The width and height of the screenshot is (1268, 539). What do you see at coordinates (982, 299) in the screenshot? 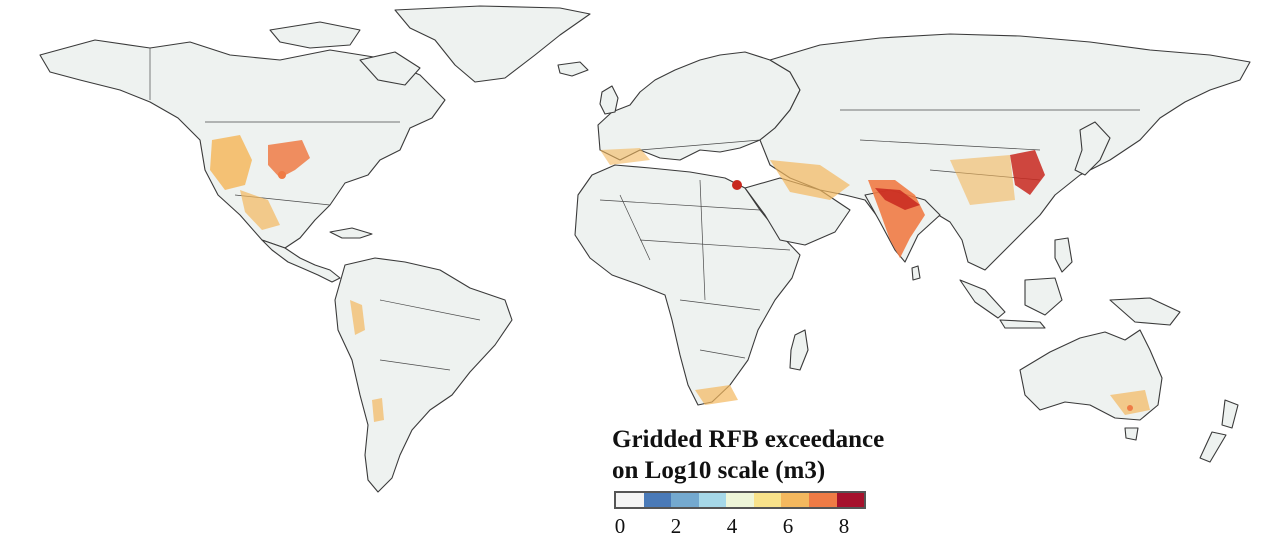
I see `region-sumatra` at bounding box center [982, 299].